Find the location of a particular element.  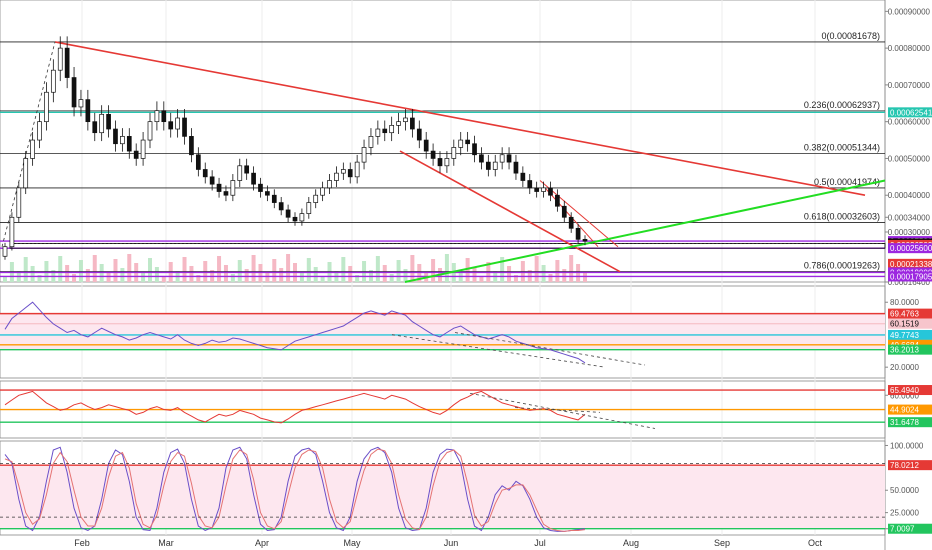

oscillator-level-label: 44.9024 is located at coordinates (904, 410).